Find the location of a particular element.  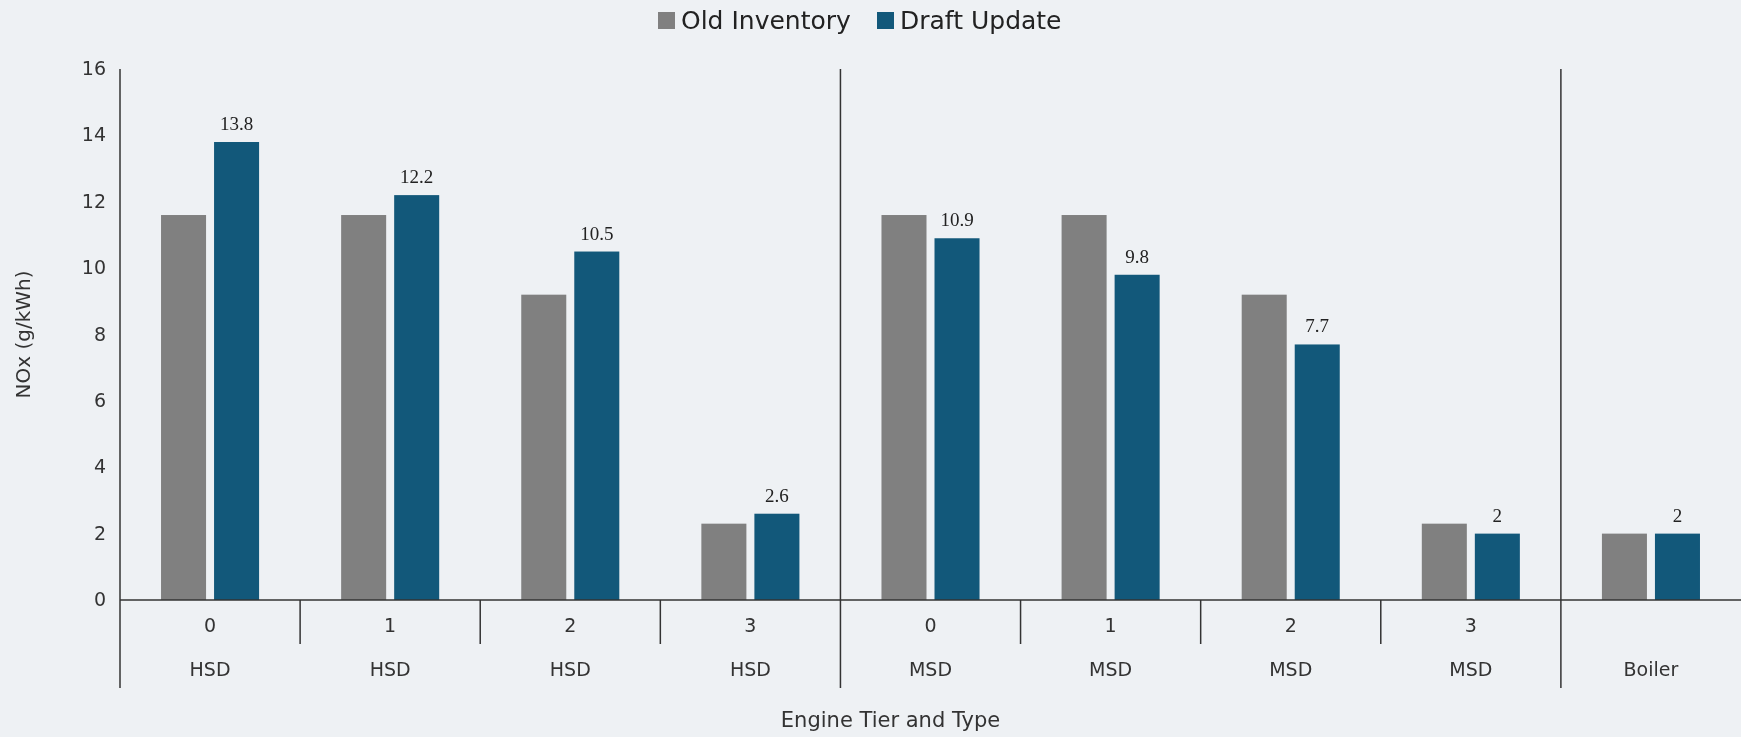

y-tick-label: 10 is located at coordinates (93, 267).